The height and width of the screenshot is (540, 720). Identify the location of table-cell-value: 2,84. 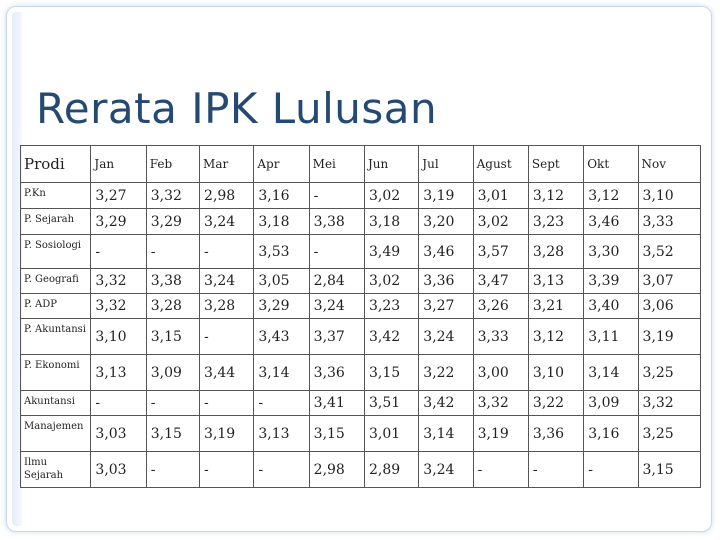
(336, 281).